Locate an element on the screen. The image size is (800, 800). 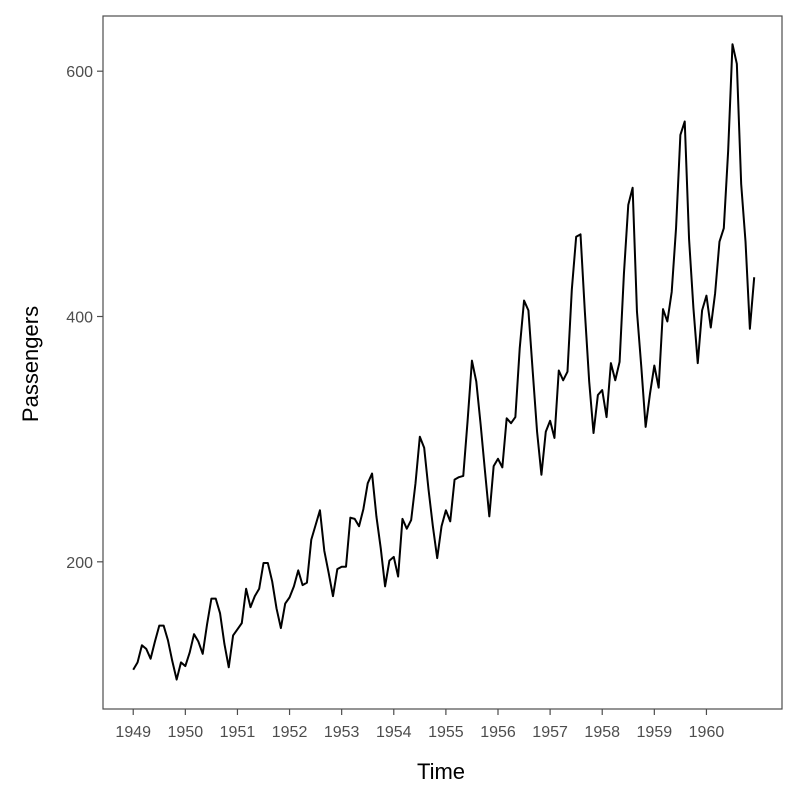
x-tick-label: 1960 is located at coordinates (707, 732).